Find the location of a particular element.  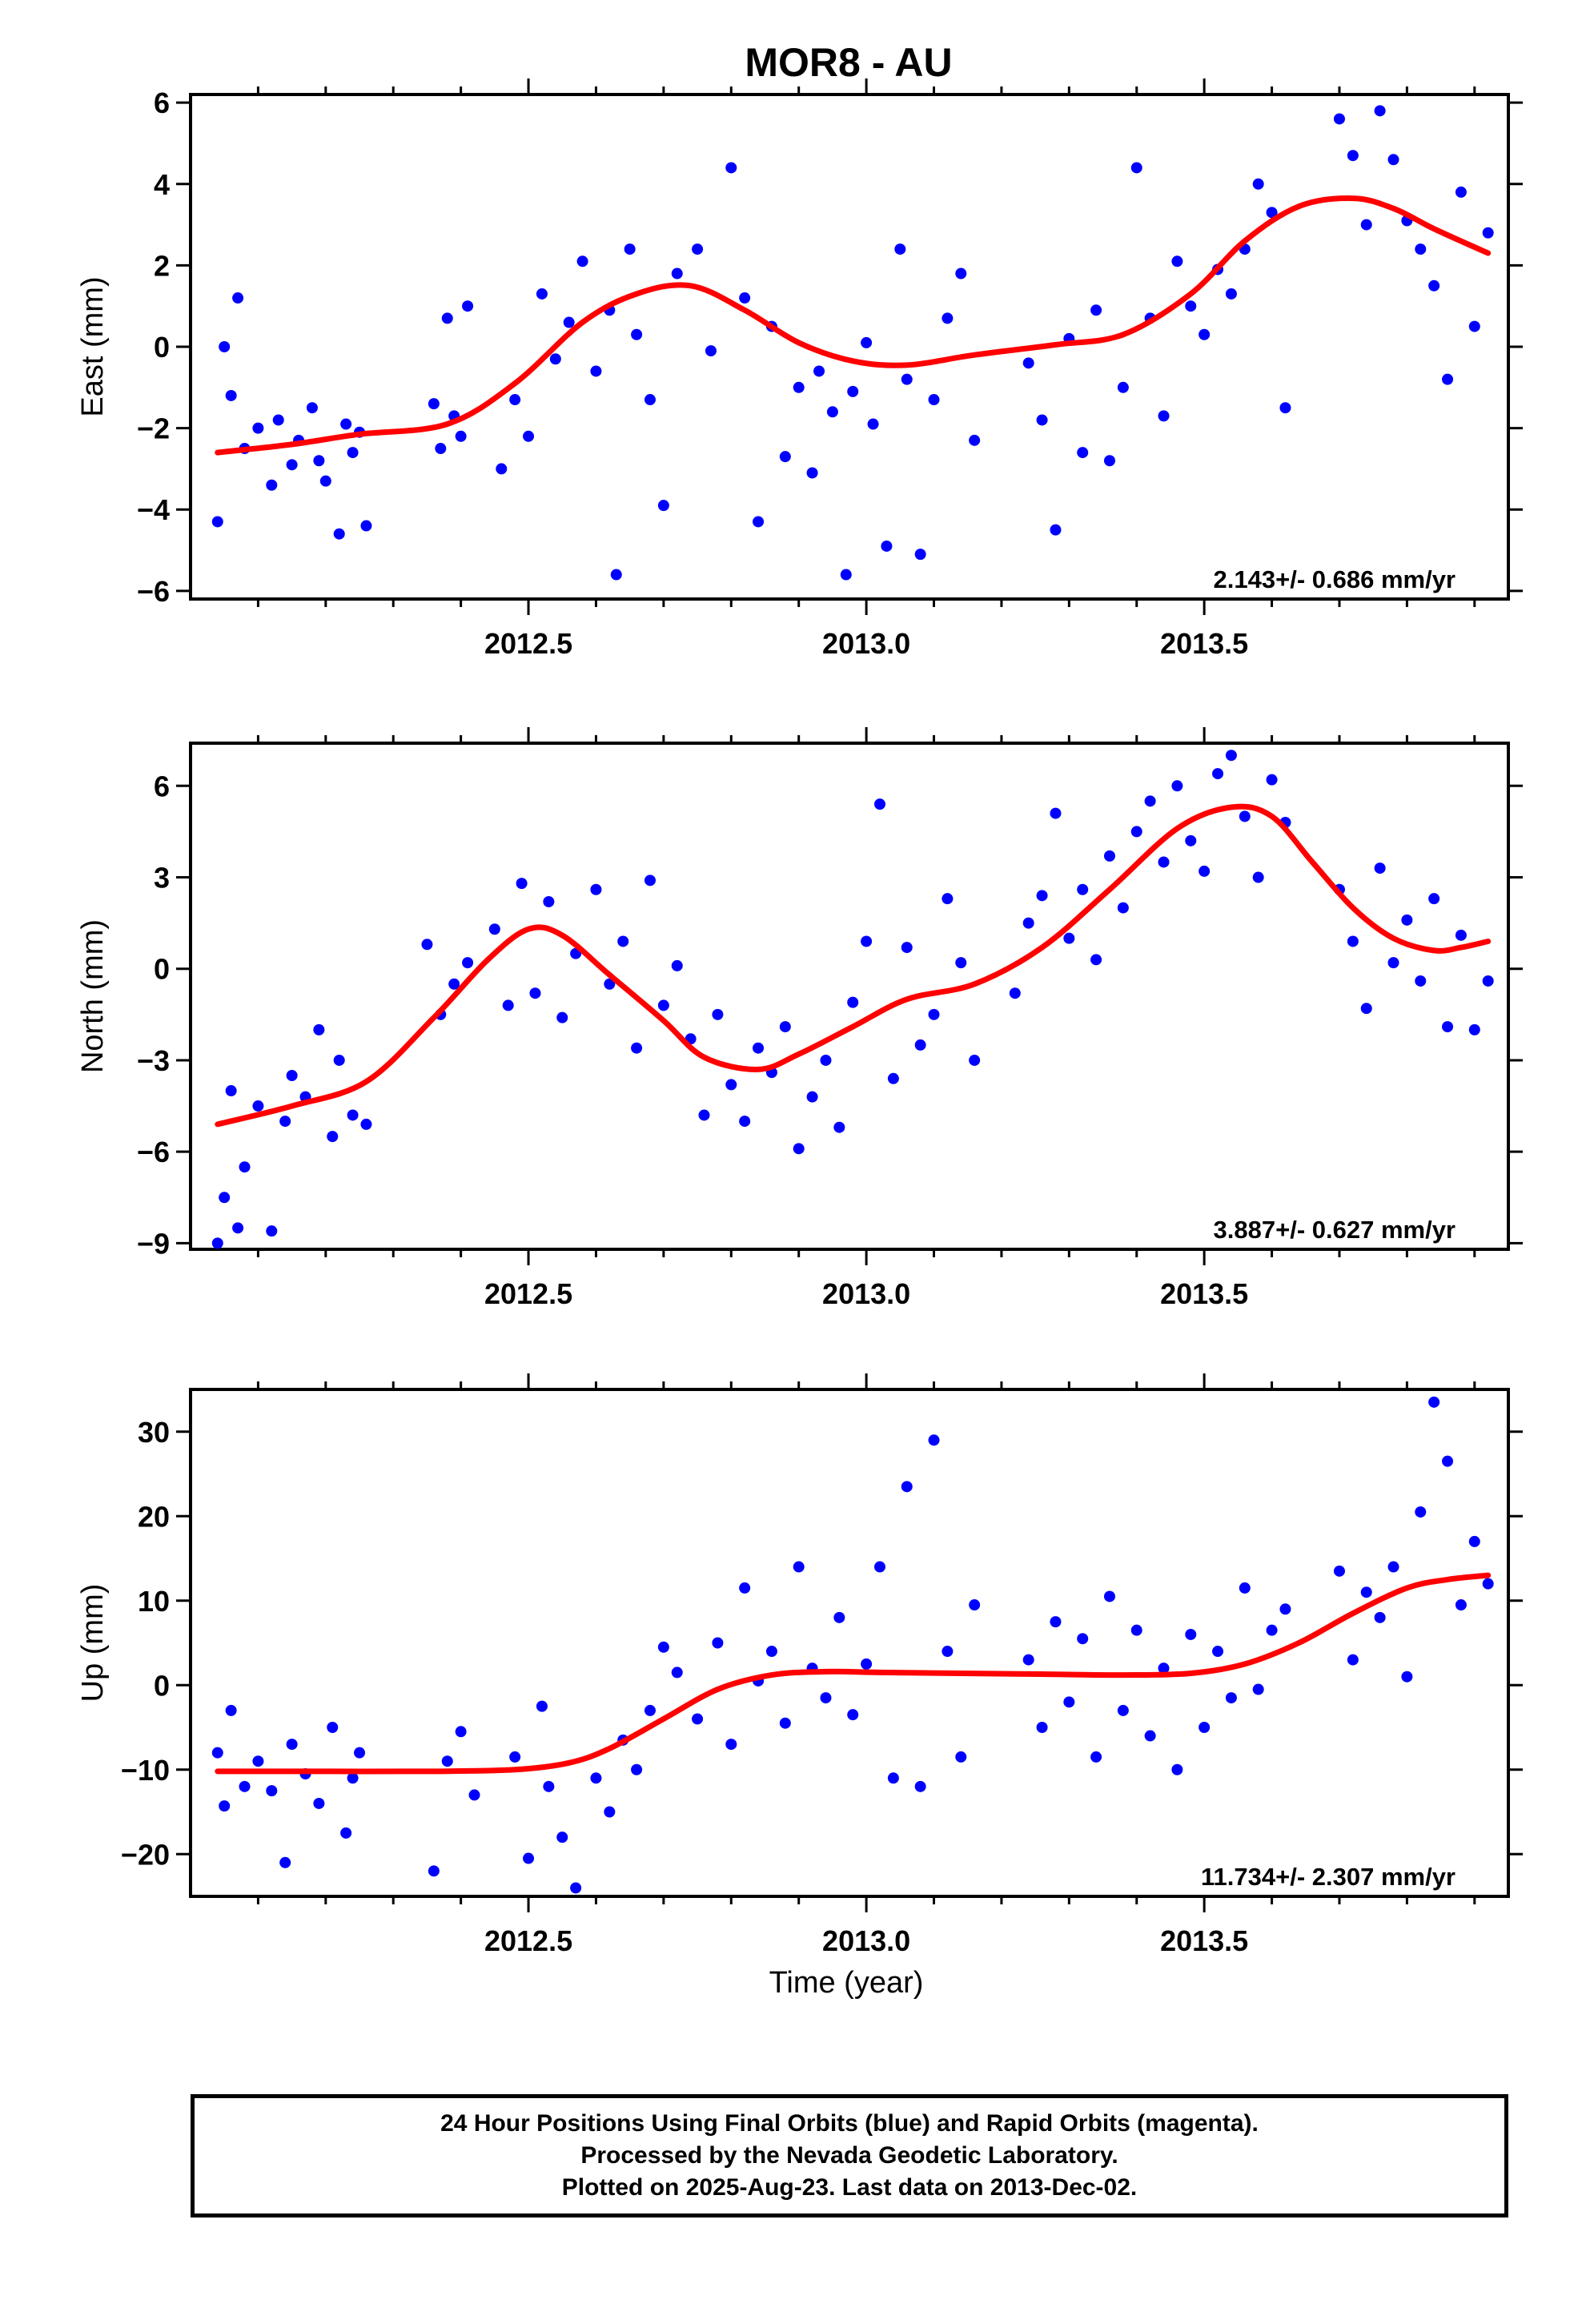

y-tick-label: 30 is located at coordinates (154, 1432).